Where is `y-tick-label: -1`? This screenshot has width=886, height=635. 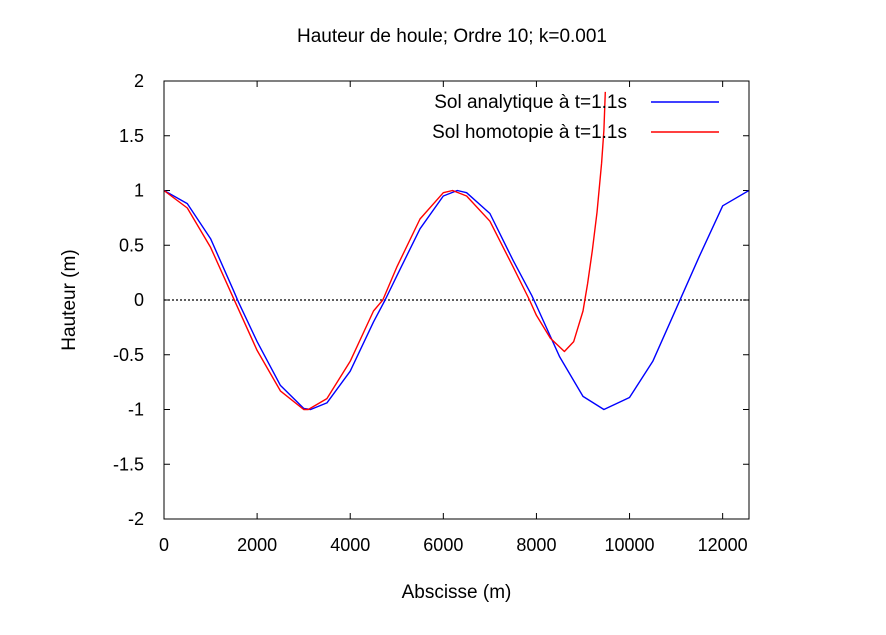
y-tick-label: -1 is located at coordinates (136, 410).